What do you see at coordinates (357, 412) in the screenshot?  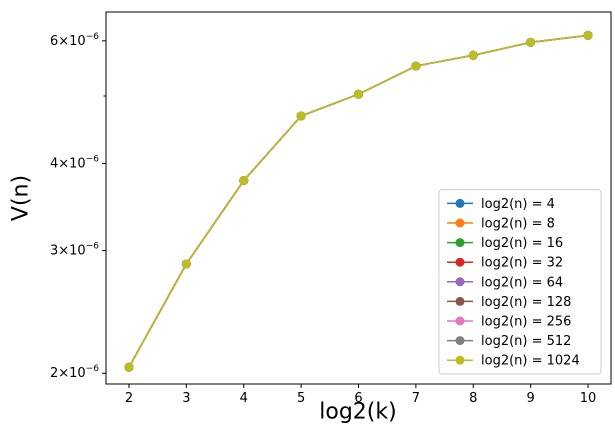 I see `x-axis-title: log2(k)` at bounding box center [357, 412].